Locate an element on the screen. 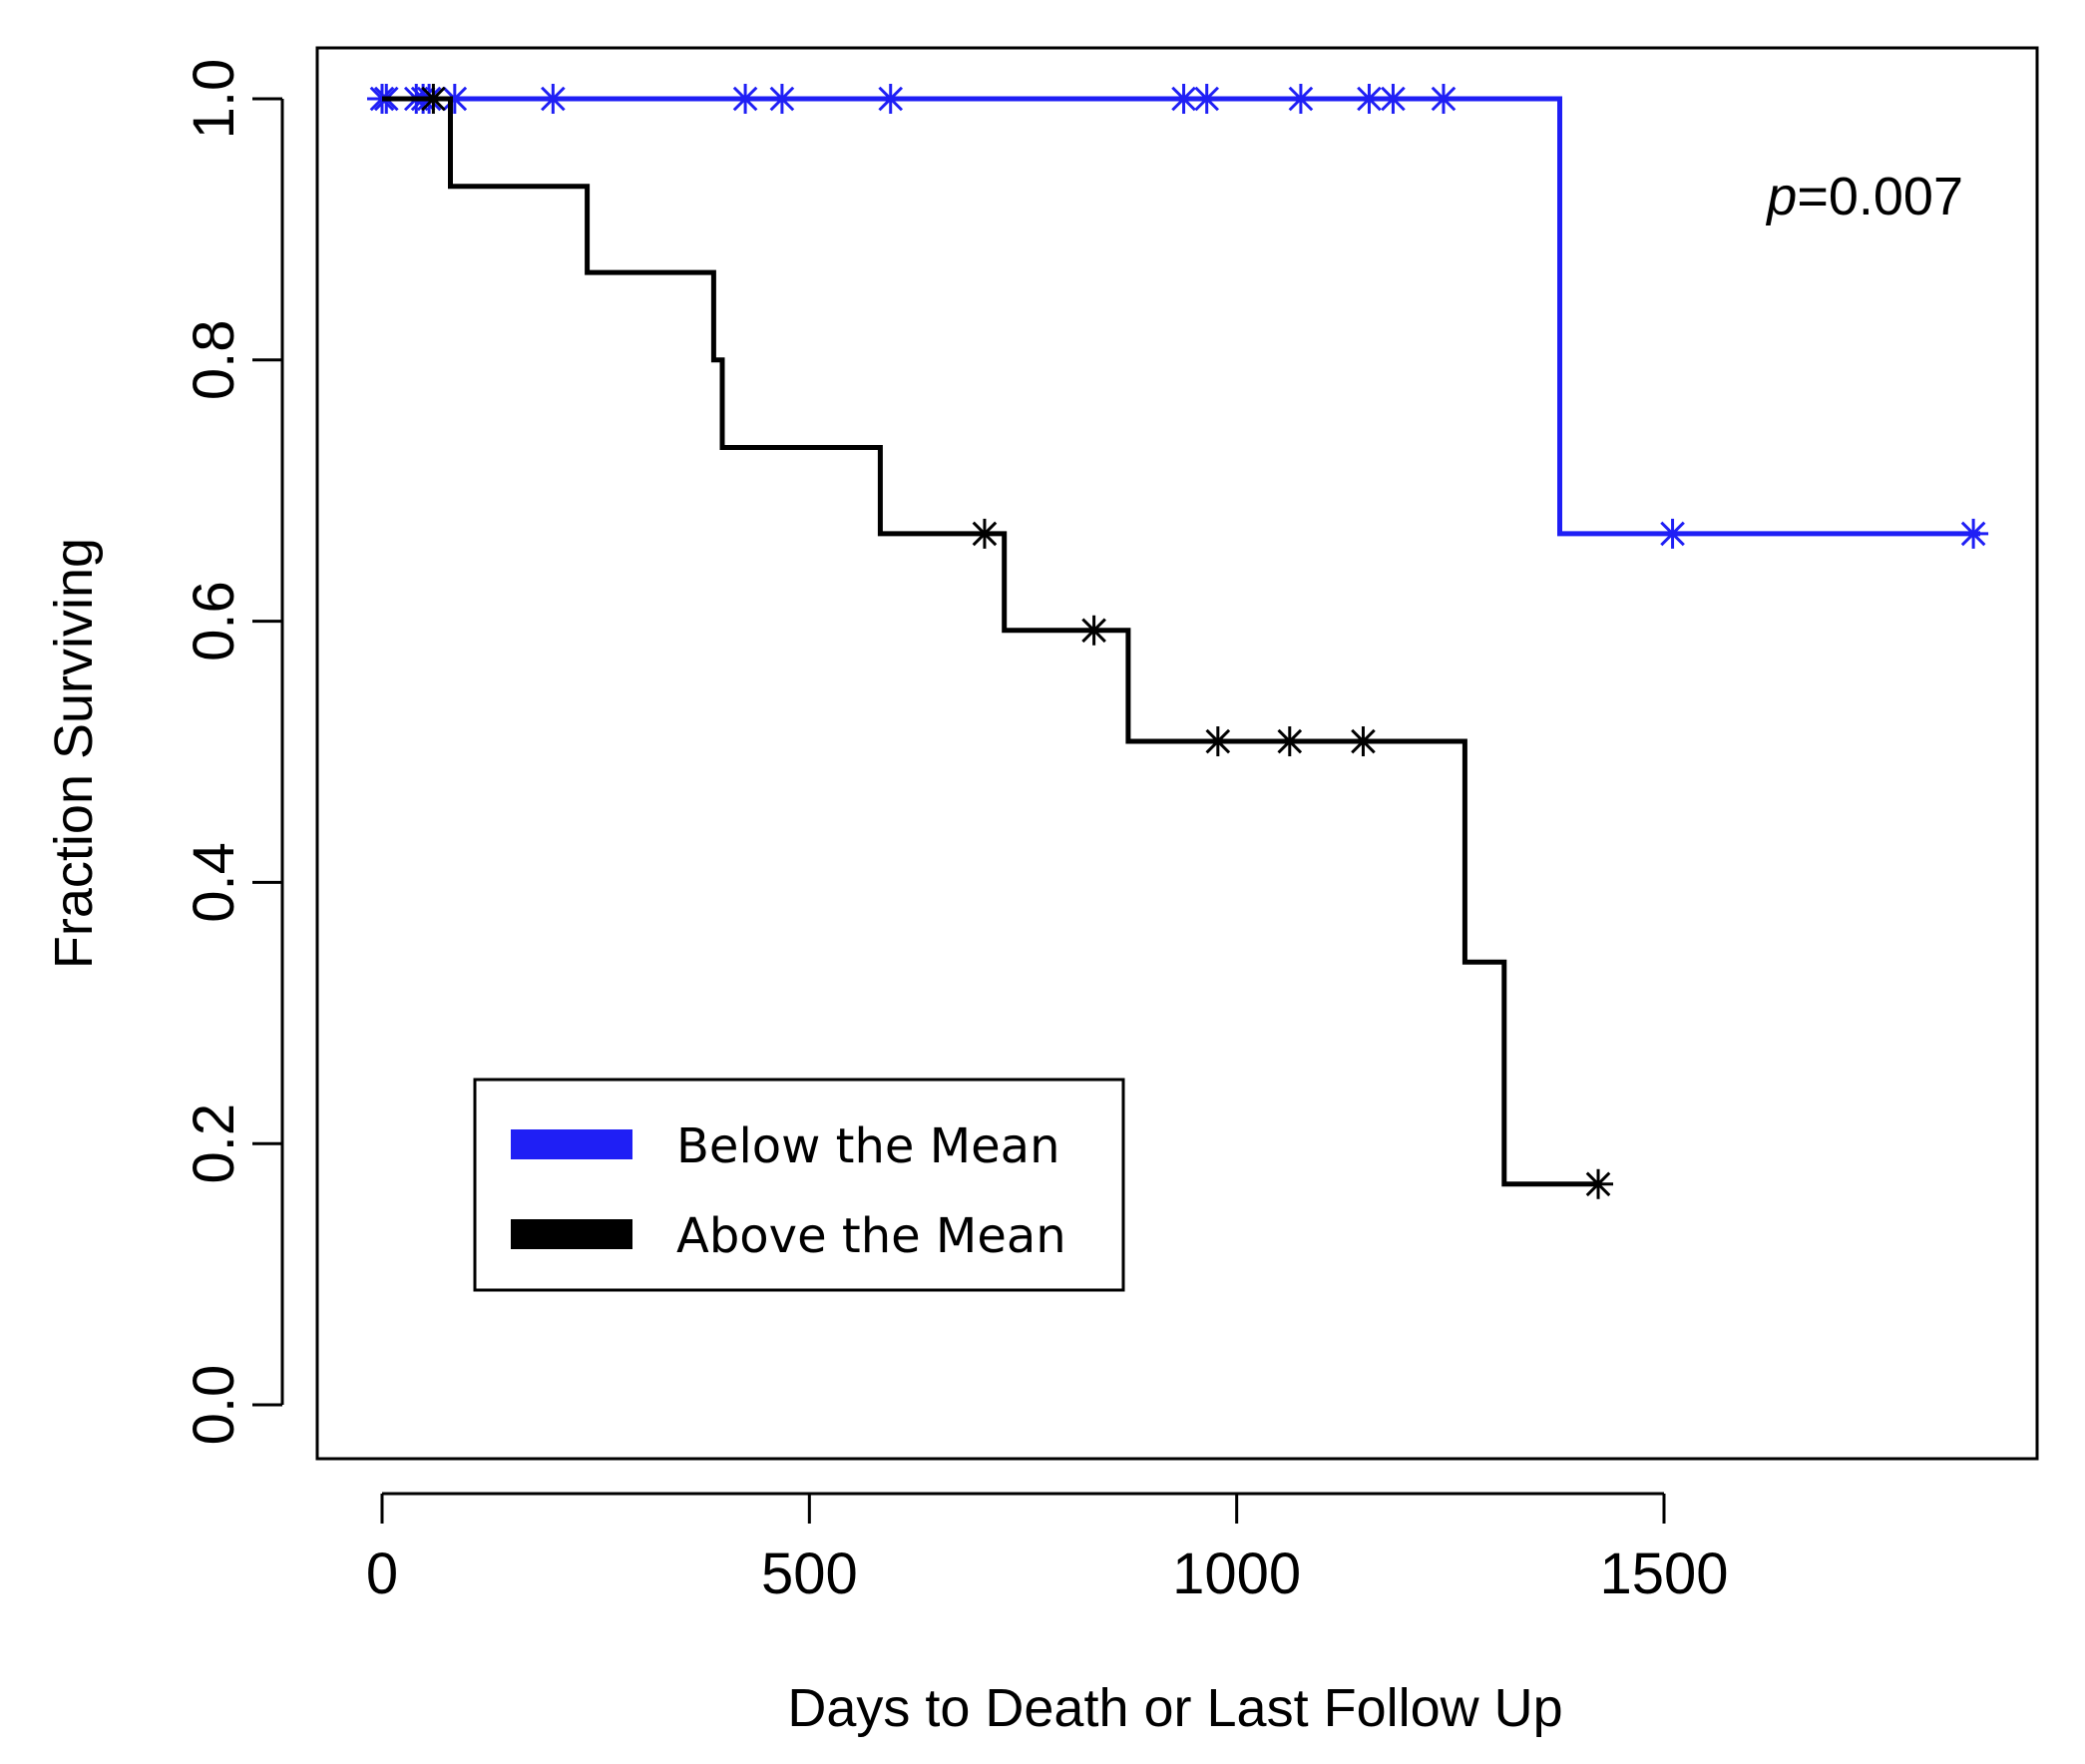  y-tick-label: 1.0 is located at coordinates (214, 99).